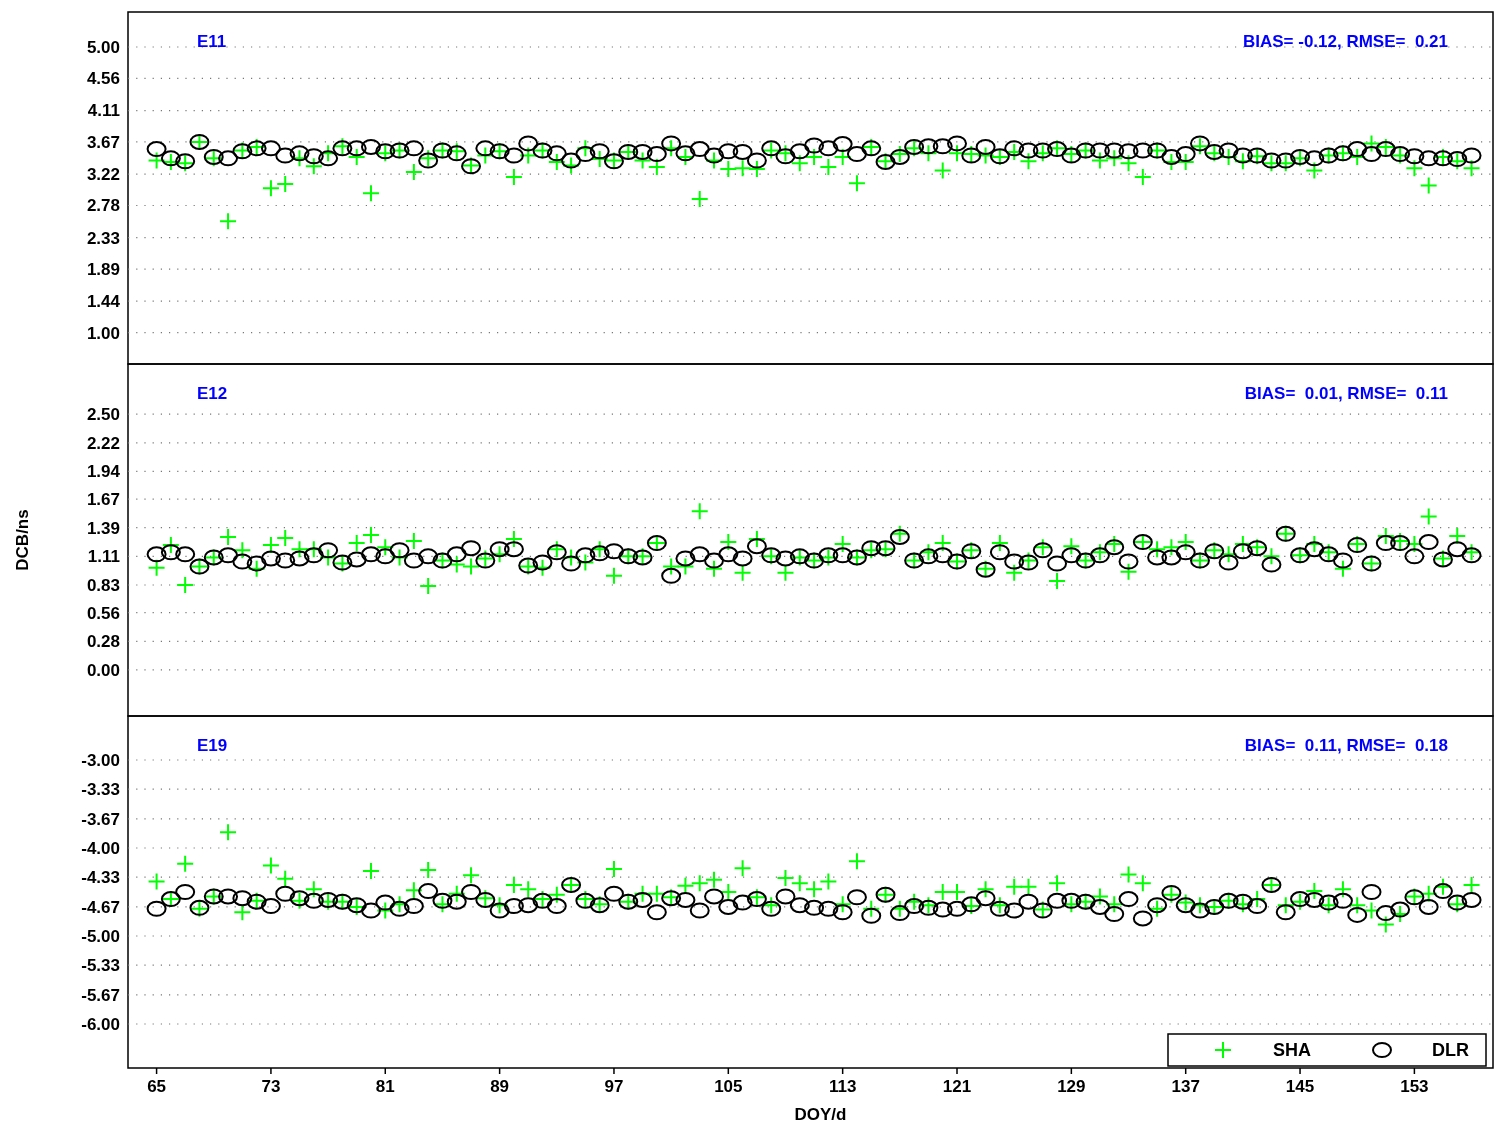 This screenshot has height=1128, width=1497. I want to click on y-tick-label: 0.83, so click(103, 585).